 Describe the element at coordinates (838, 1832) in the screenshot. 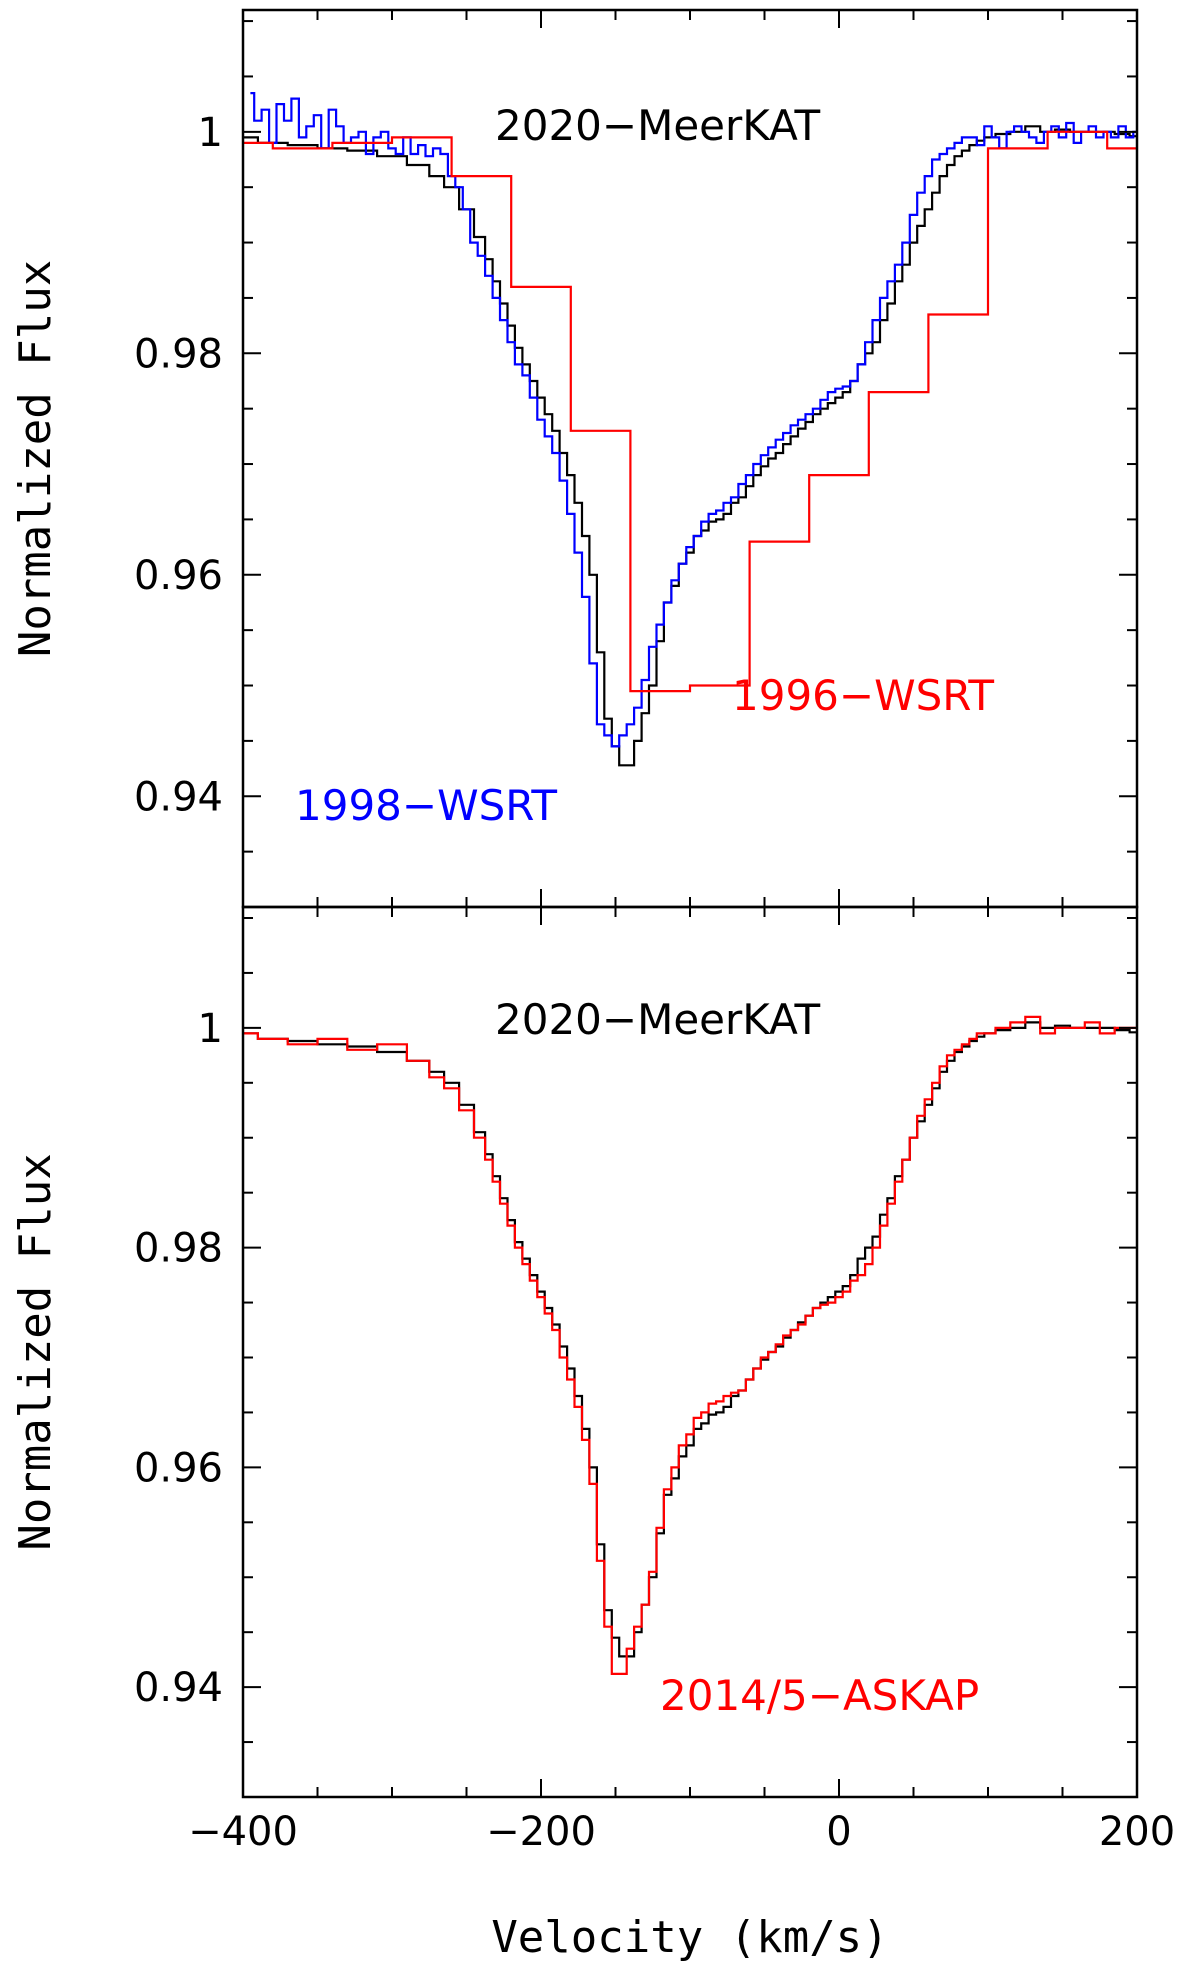

I see `x-tick-label: 0` at that location.